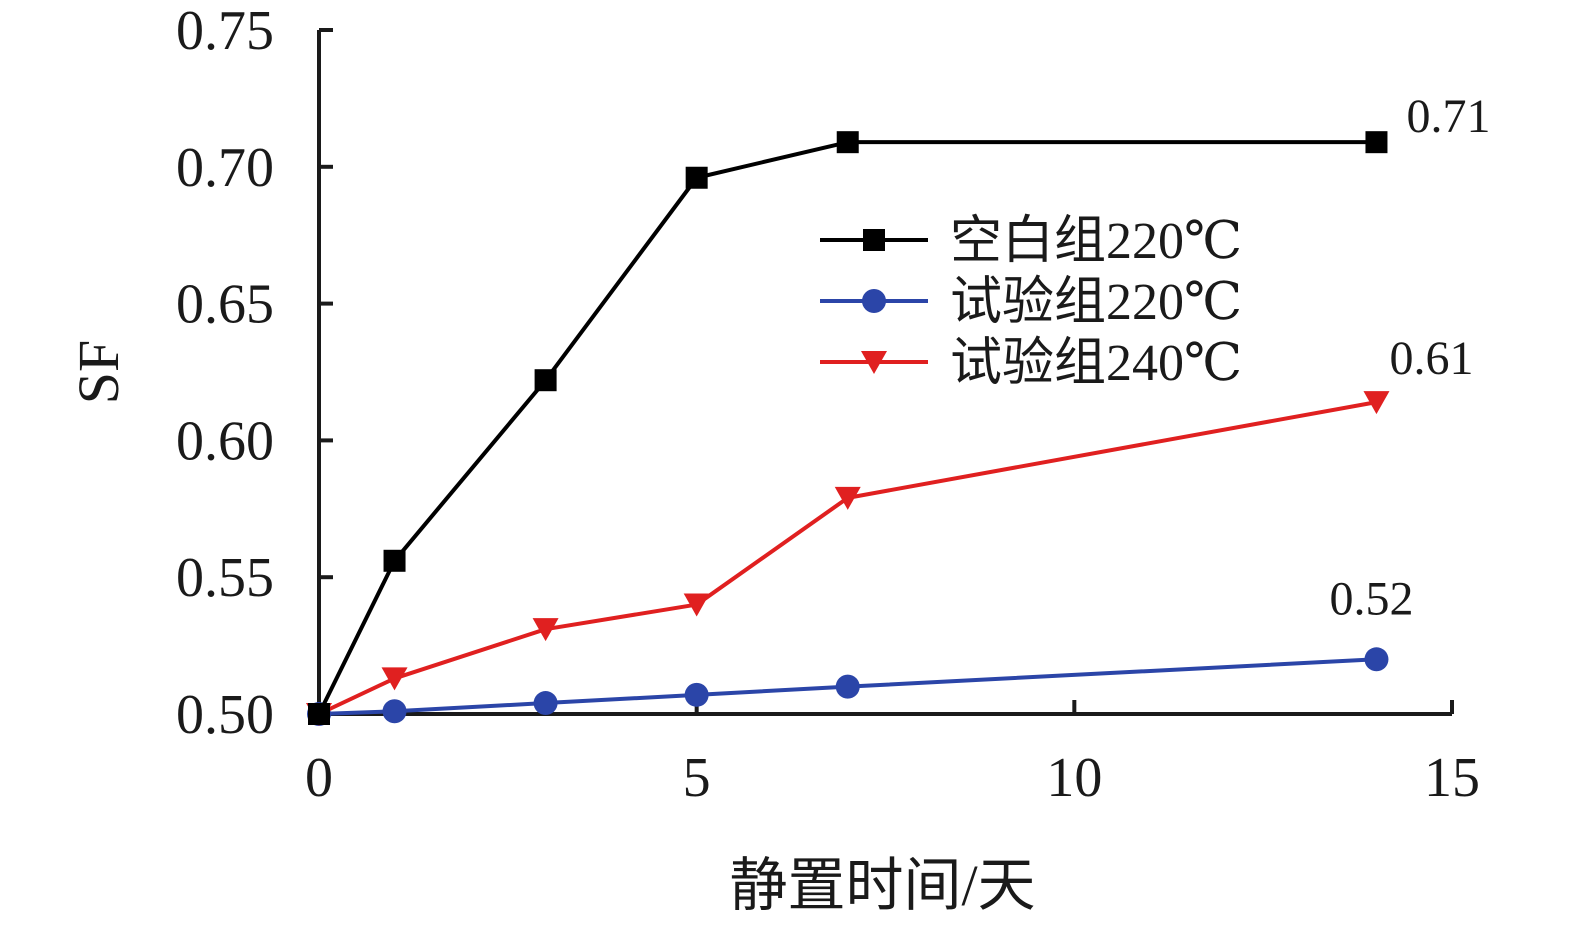 Image resolution: width=1575 pixels, height=928 pixels. I want to click on y-tick-label: 0.55, so click(225, 578).